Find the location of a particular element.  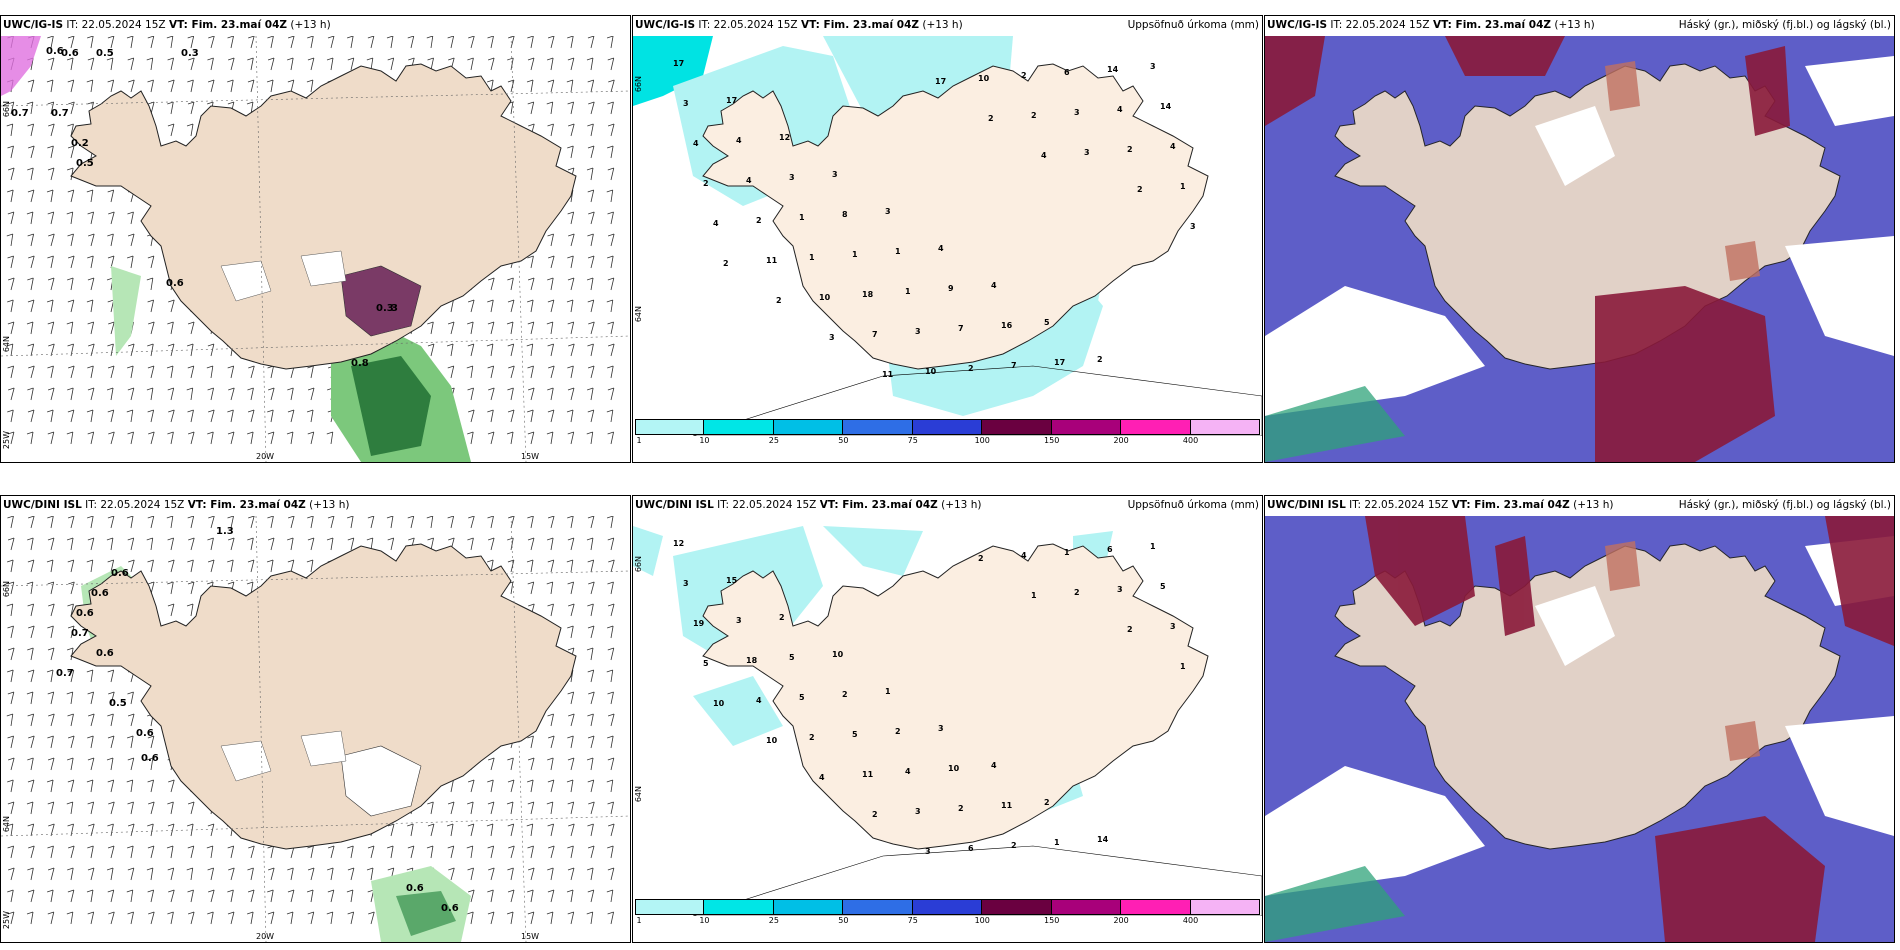

cloud-map is located at coordinates (1579, 729).